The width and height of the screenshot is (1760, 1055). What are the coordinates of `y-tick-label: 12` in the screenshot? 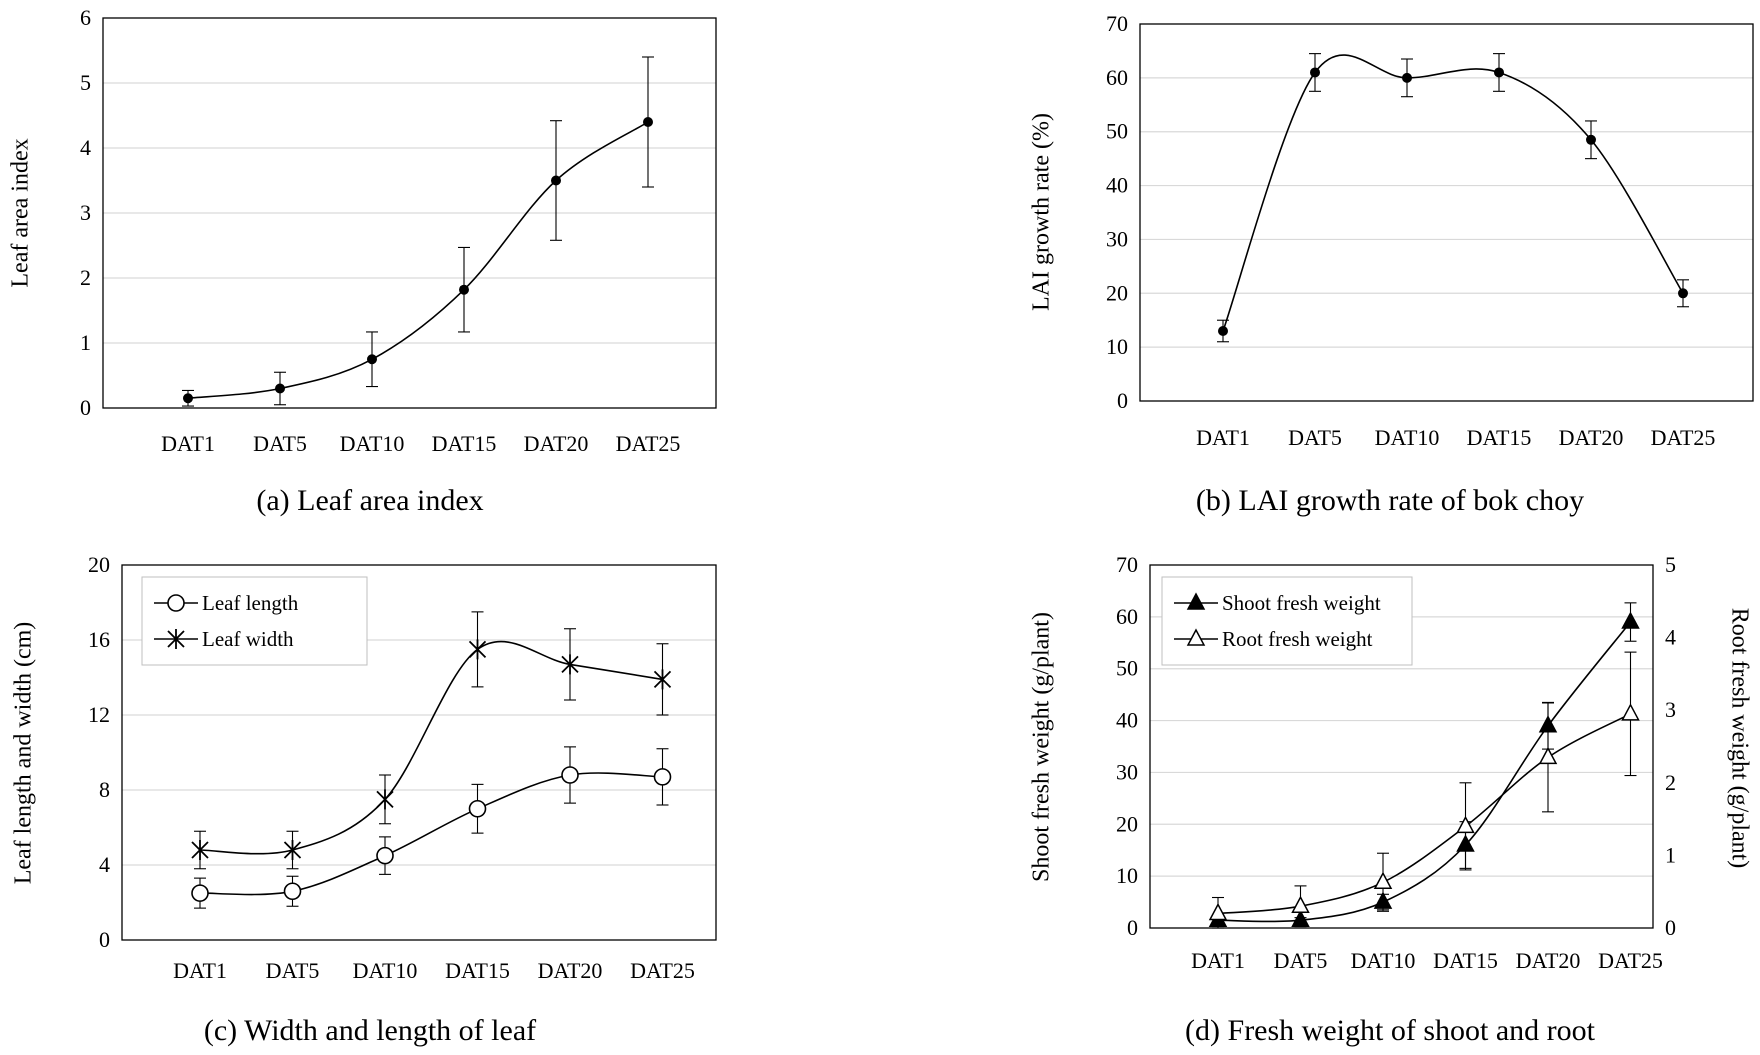 It's located at (99, 714).